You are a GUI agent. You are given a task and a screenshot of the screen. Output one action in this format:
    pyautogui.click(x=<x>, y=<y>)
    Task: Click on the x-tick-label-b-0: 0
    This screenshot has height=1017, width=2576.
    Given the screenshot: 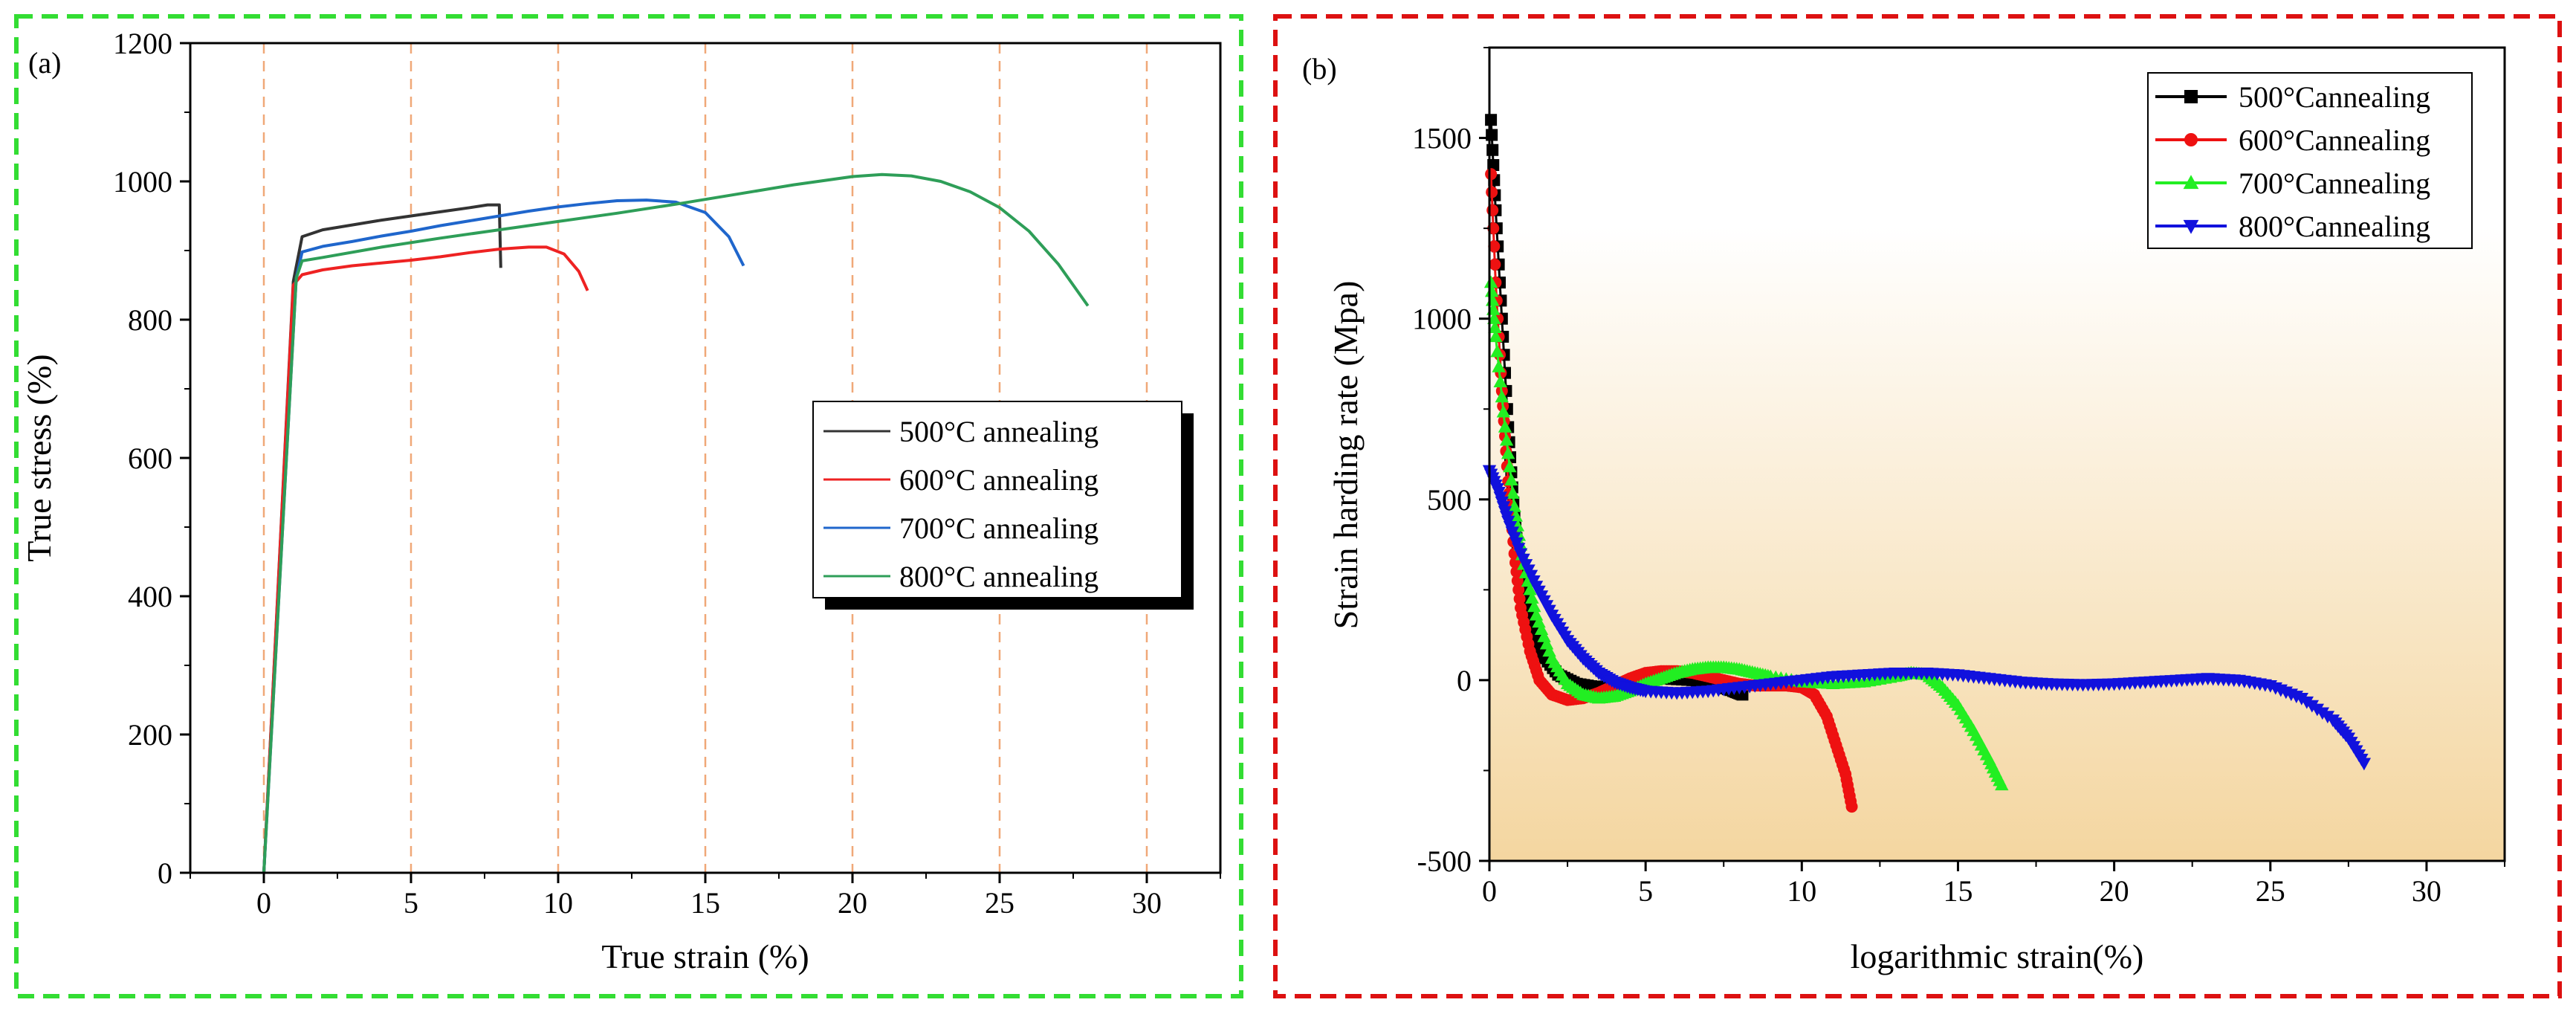 What is the action you would take?
    pyautogui.click(x=1489, y=891)
    